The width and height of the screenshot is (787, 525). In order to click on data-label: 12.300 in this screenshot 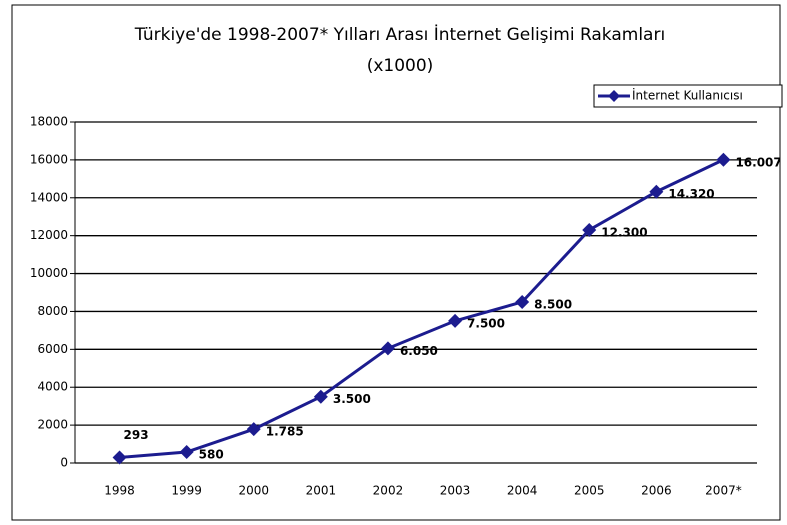, I will do `click(624, 232)`.